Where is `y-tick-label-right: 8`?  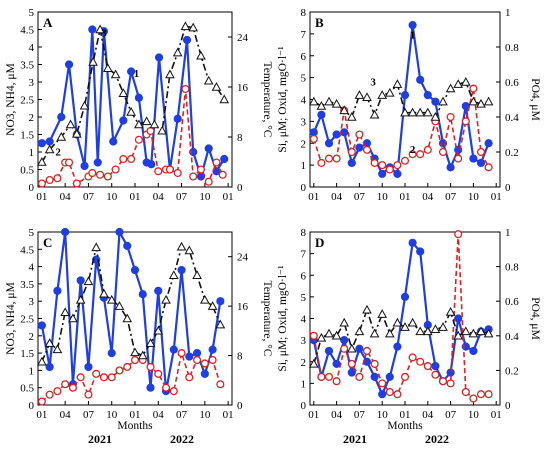 y-tick-label-right: 8 is located at coordinates (240, 357).